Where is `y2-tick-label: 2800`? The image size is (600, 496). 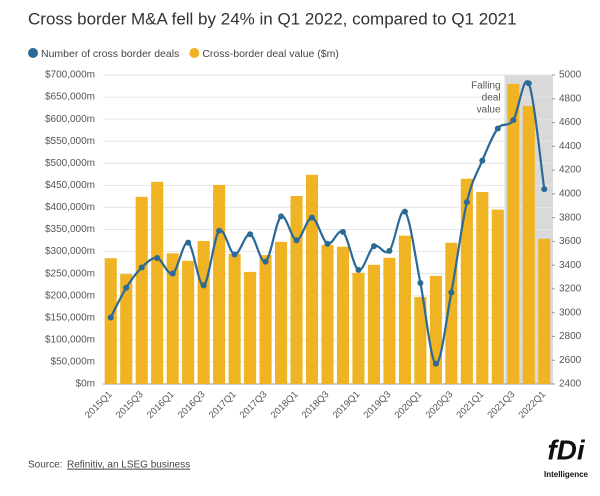
y2-tick-label: 2800 is located at coordinates (570, 336).